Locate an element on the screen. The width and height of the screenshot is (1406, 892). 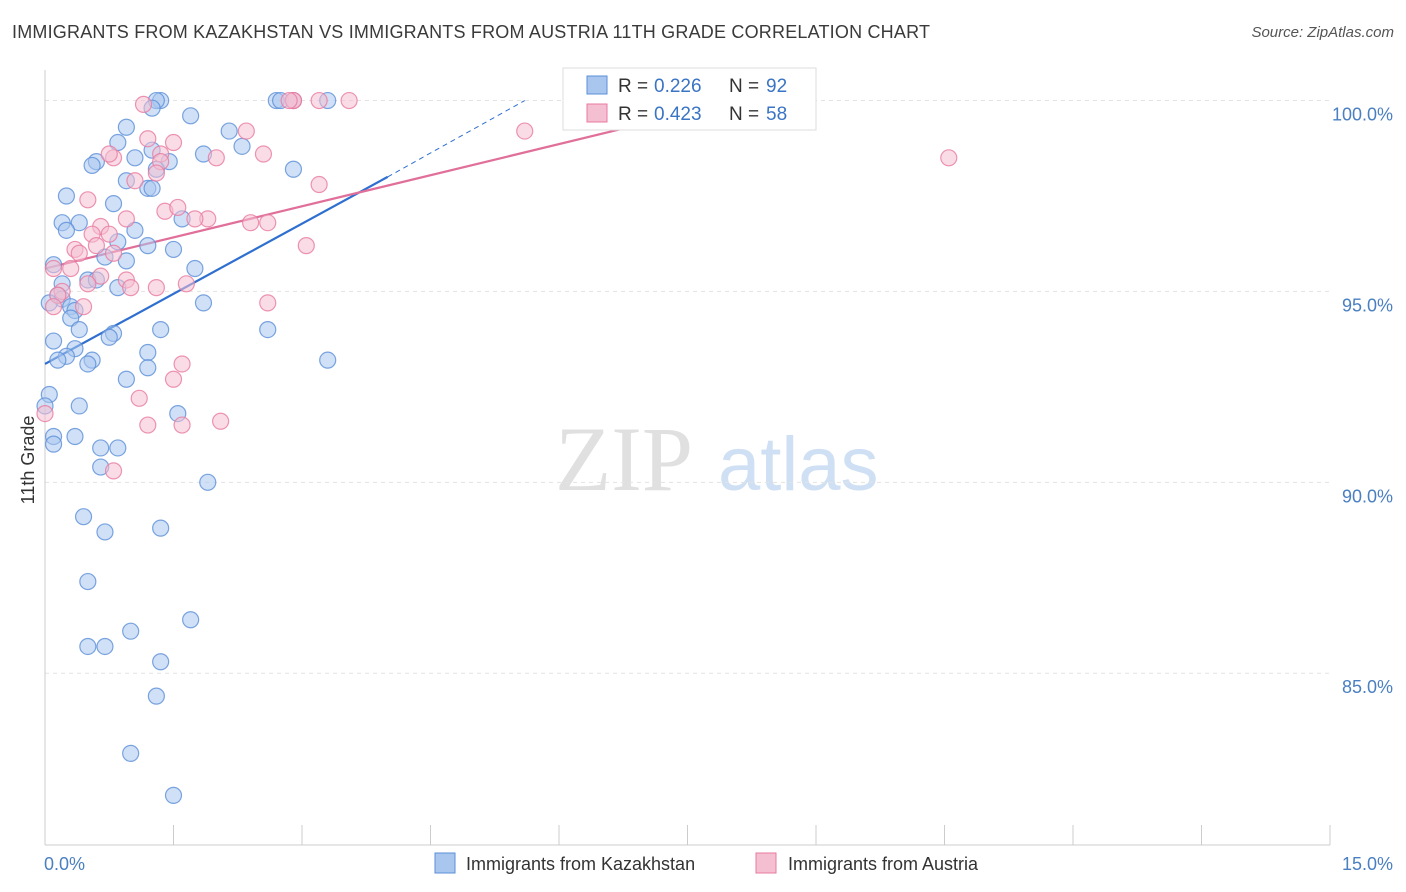
y-tick-label: 95.0% is located at coordinates (1367, 305).